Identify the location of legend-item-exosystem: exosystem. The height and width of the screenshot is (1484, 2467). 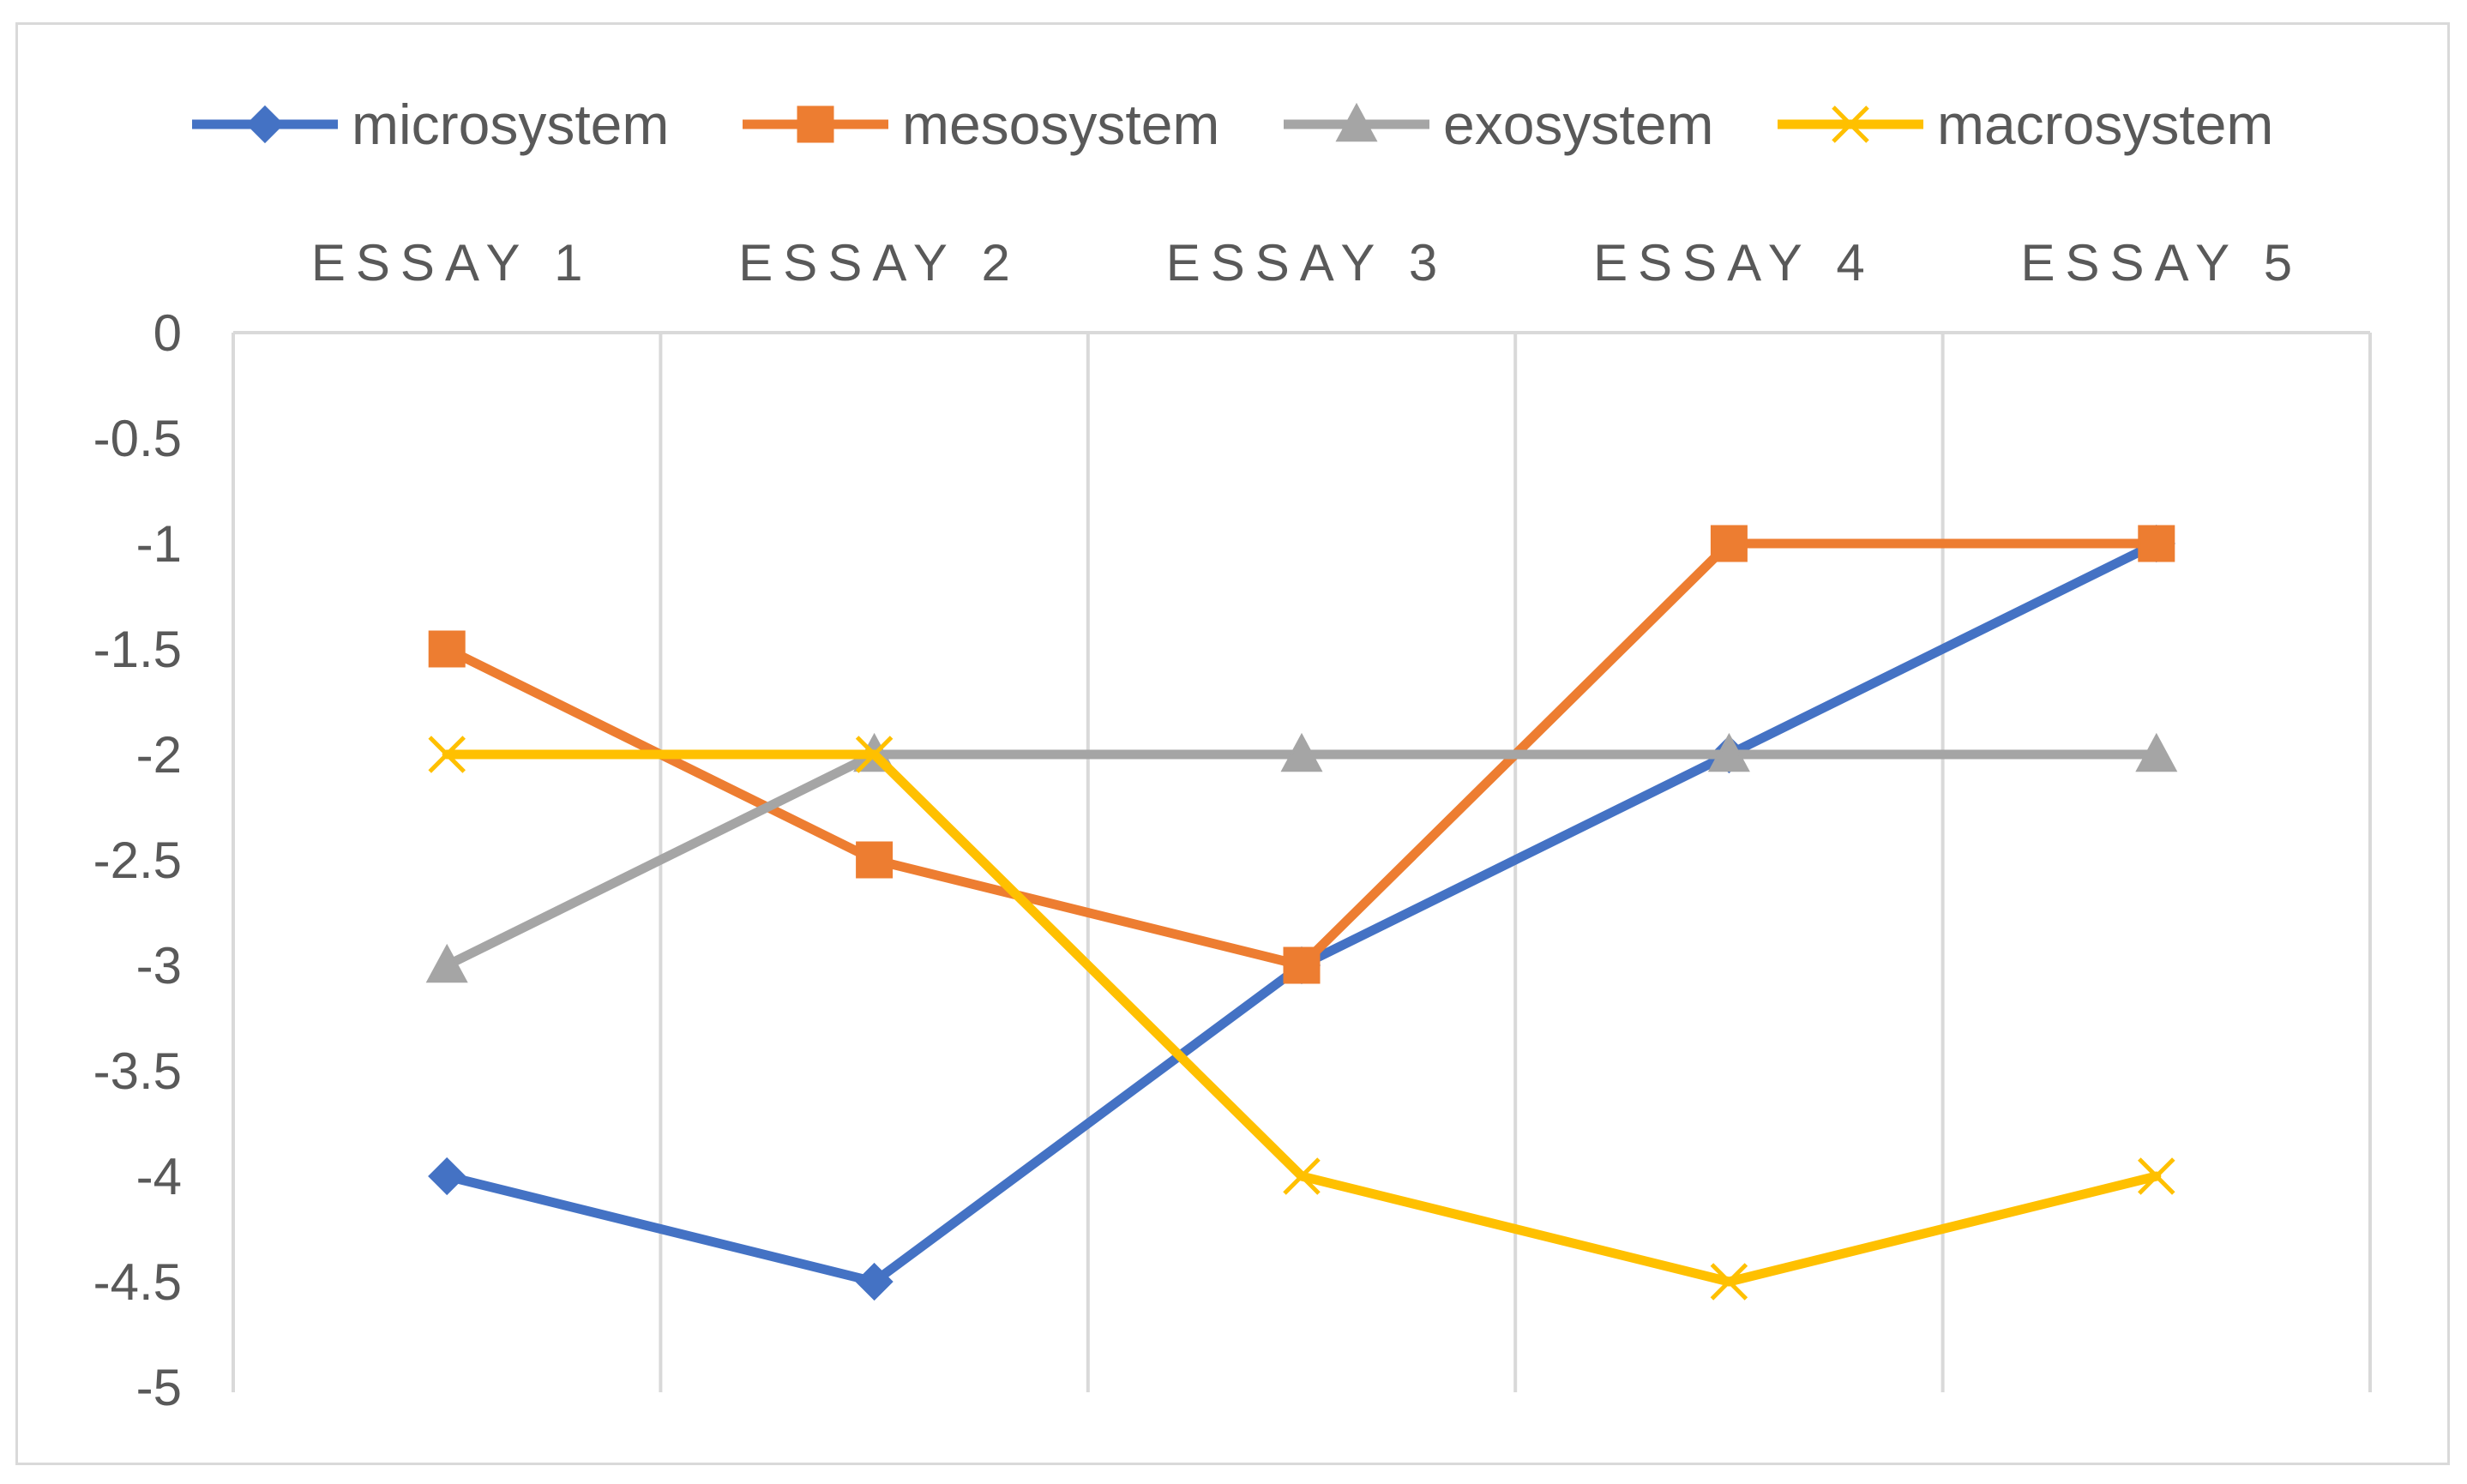
(1498, 124).